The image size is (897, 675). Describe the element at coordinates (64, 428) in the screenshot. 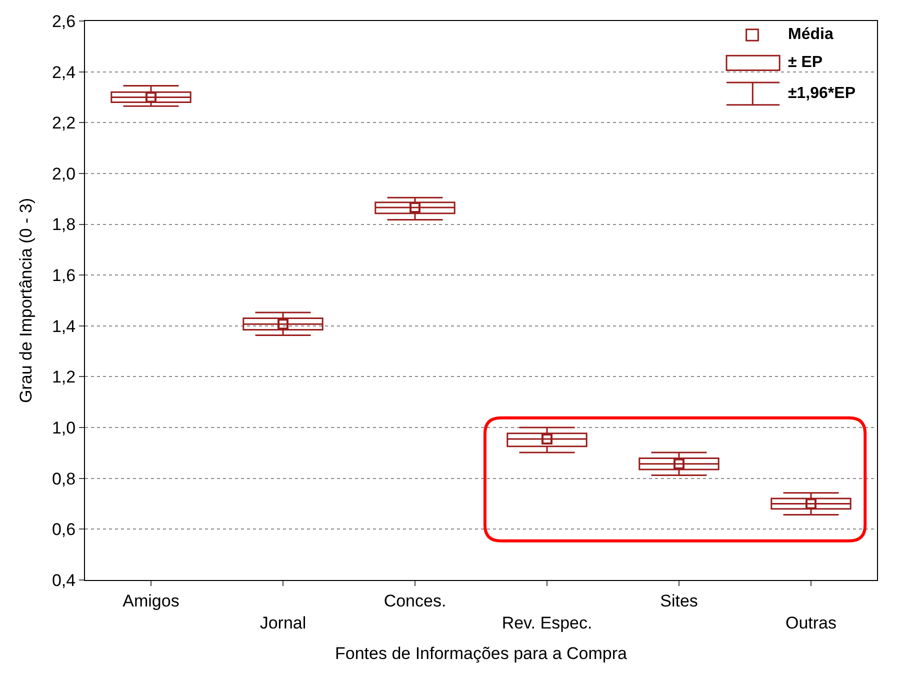

I see `y-tick-label: 1,0` at that location.